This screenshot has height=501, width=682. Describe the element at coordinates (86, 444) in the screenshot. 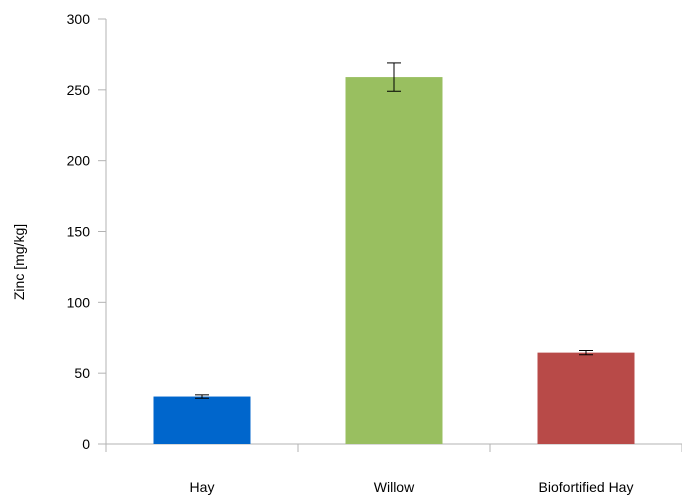

I see `y-tick-label: 0` at that location.